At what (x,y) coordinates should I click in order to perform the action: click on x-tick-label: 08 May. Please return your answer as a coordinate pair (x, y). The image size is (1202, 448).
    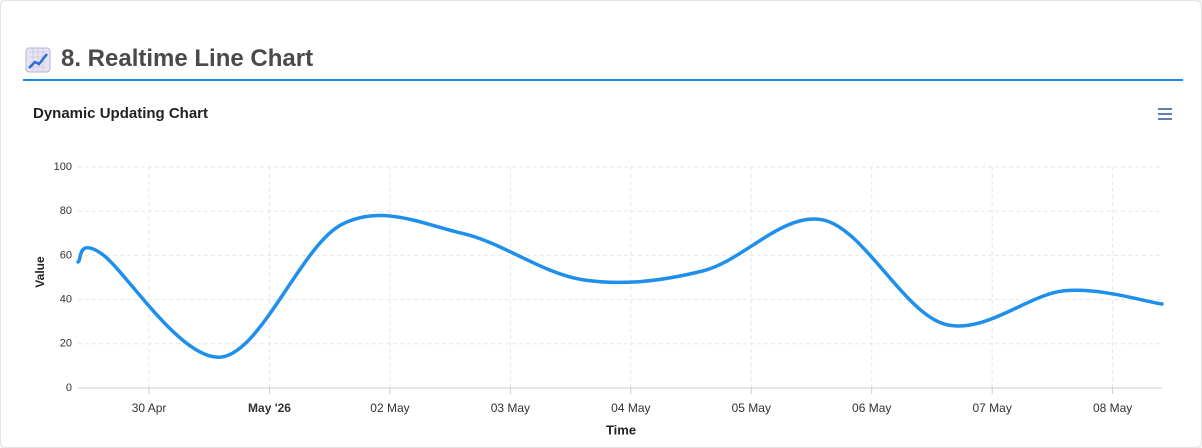
    Looking at the image, I should click on (1112, 408).